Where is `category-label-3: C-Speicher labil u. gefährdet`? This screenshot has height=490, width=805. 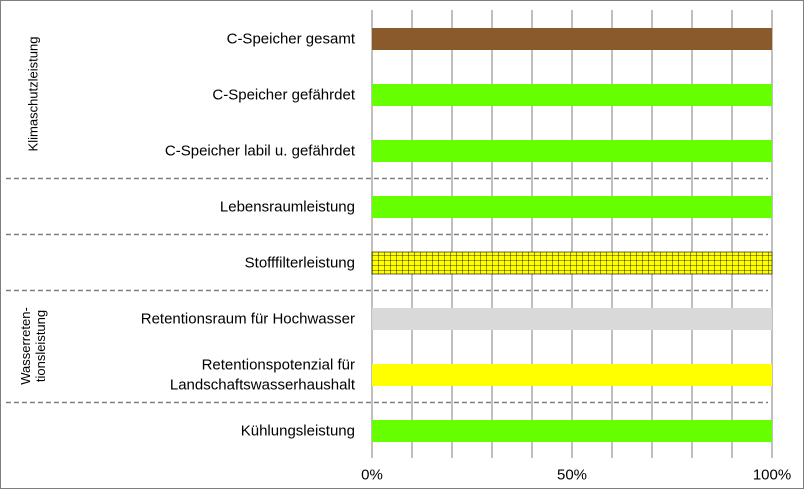 category-label-3: C-Speicher labil u. gefährdet is located at coordinates (260, 151).